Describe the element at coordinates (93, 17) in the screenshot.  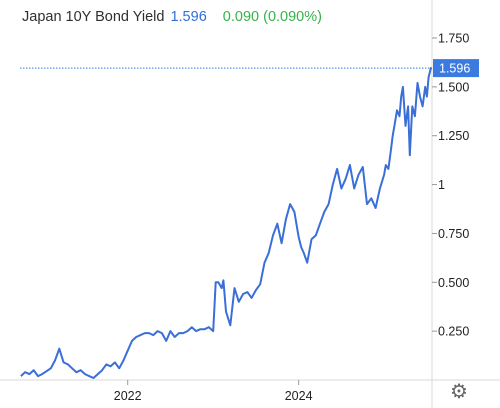
I see `chart-title: Japan 10Y Bond Yield` at that location.